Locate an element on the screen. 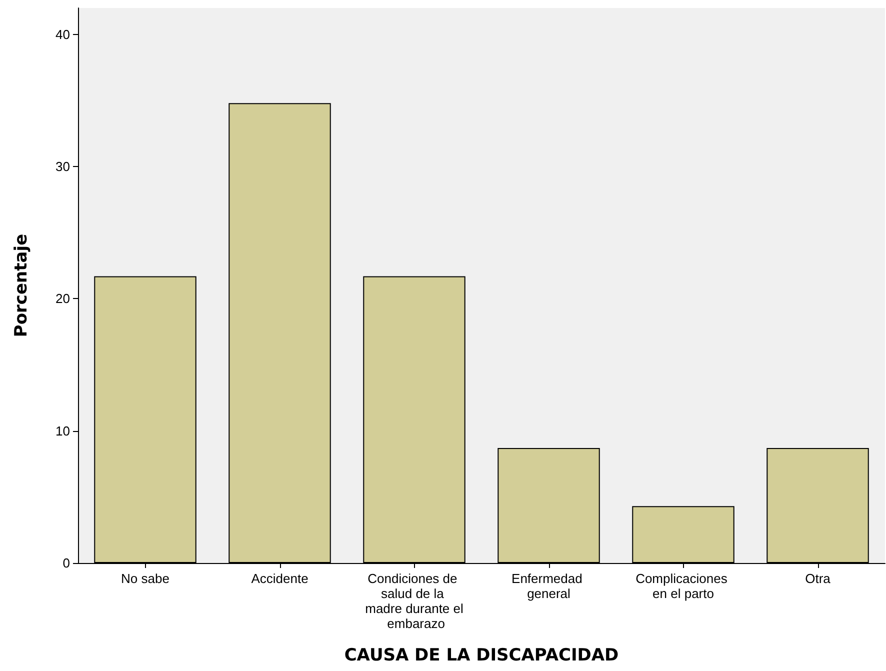 The image size is (886, 671). y-tick-label: 20 is located at coordinates (63, 298).